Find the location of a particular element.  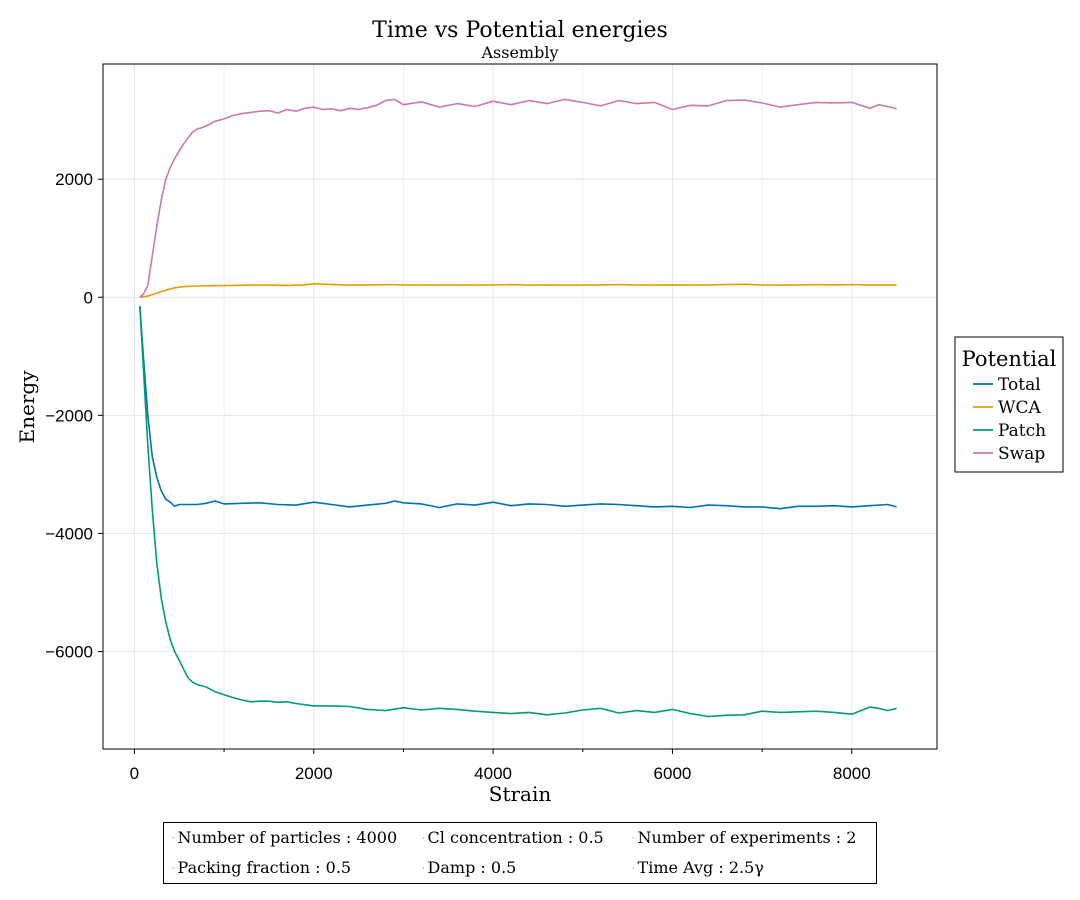

x-tick-label: 6000 is located at coordinates (673, 773).